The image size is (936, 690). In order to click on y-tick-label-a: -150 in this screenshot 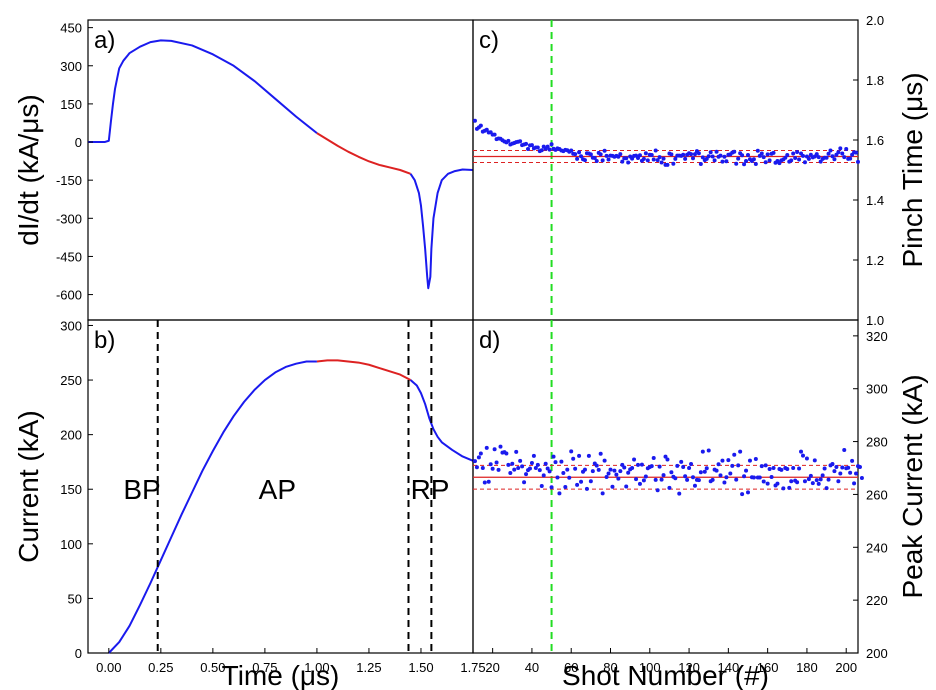, I will do `click(69, 180)`.